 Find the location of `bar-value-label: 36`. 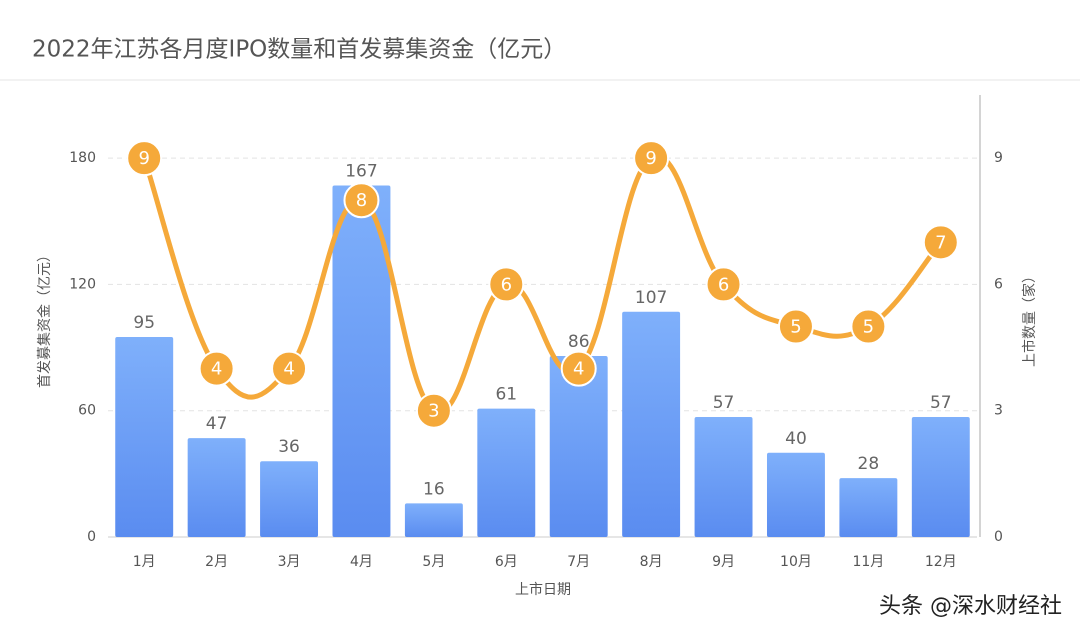

bar-value-label: 36 is located at coordinates (289, 447).